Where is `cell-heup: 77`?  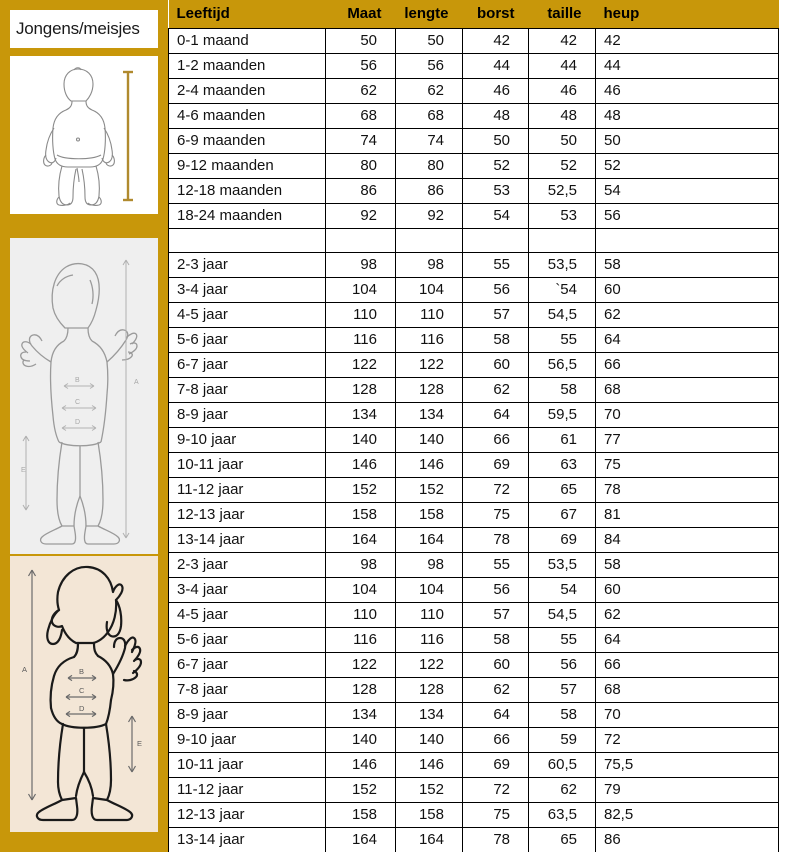
cell-heup: 77 is located at coordinates (687, 439).